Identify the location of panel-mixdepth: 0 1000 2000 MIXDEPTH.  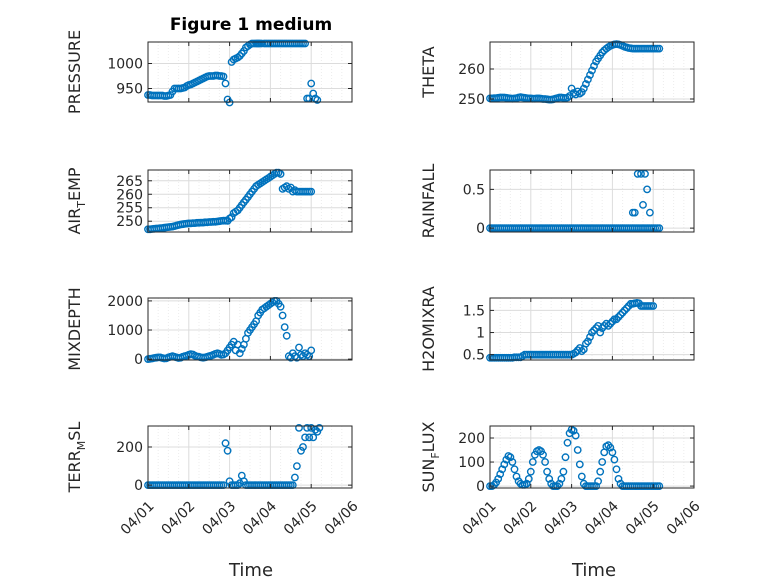
(209, 329).